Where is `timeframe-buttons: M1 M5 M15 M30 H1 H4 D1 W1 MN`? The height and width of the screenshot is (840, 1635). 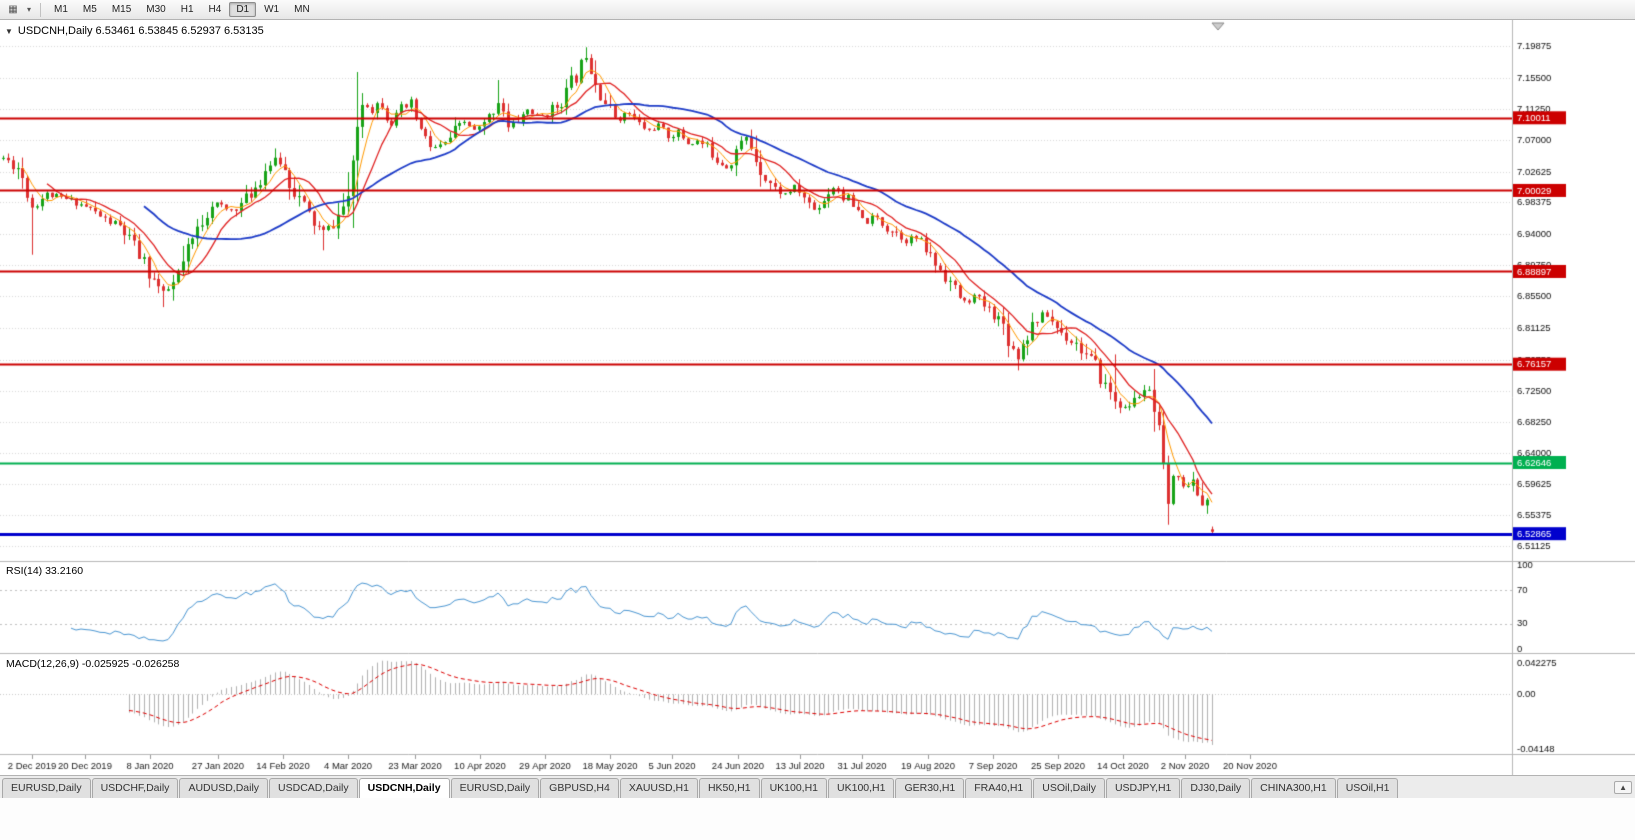 timeframe-buttons: M1 M5 M15 M30 H1 H4 D1 W1 MN is located at coordinates (182, 9).